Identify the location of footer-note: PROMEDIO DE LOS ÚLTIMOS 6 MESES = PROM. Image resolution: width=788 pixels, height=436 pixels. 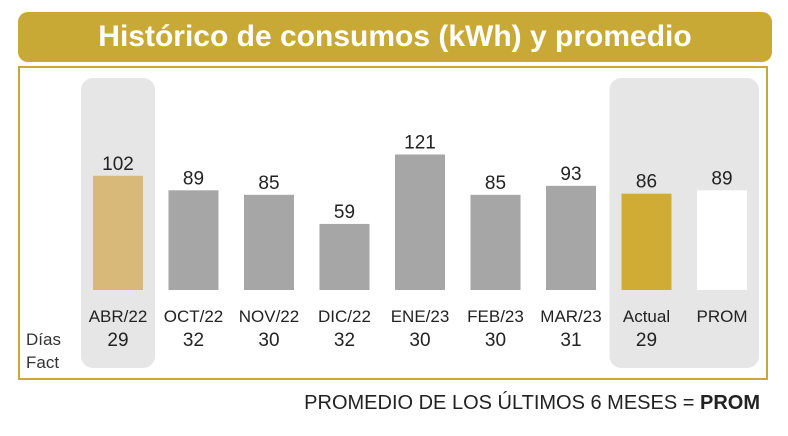
(532, 403).